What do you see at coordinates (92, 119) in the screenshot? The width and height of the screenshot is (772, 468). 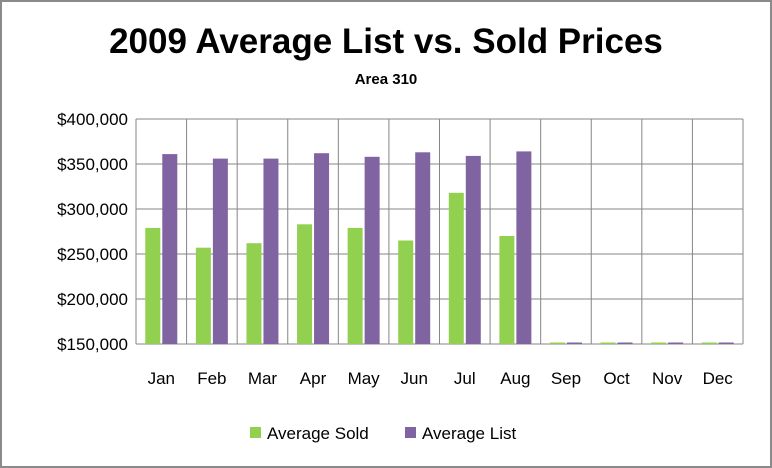 I see `y-tick-label: $400,000` at bounding box center [92, 119].